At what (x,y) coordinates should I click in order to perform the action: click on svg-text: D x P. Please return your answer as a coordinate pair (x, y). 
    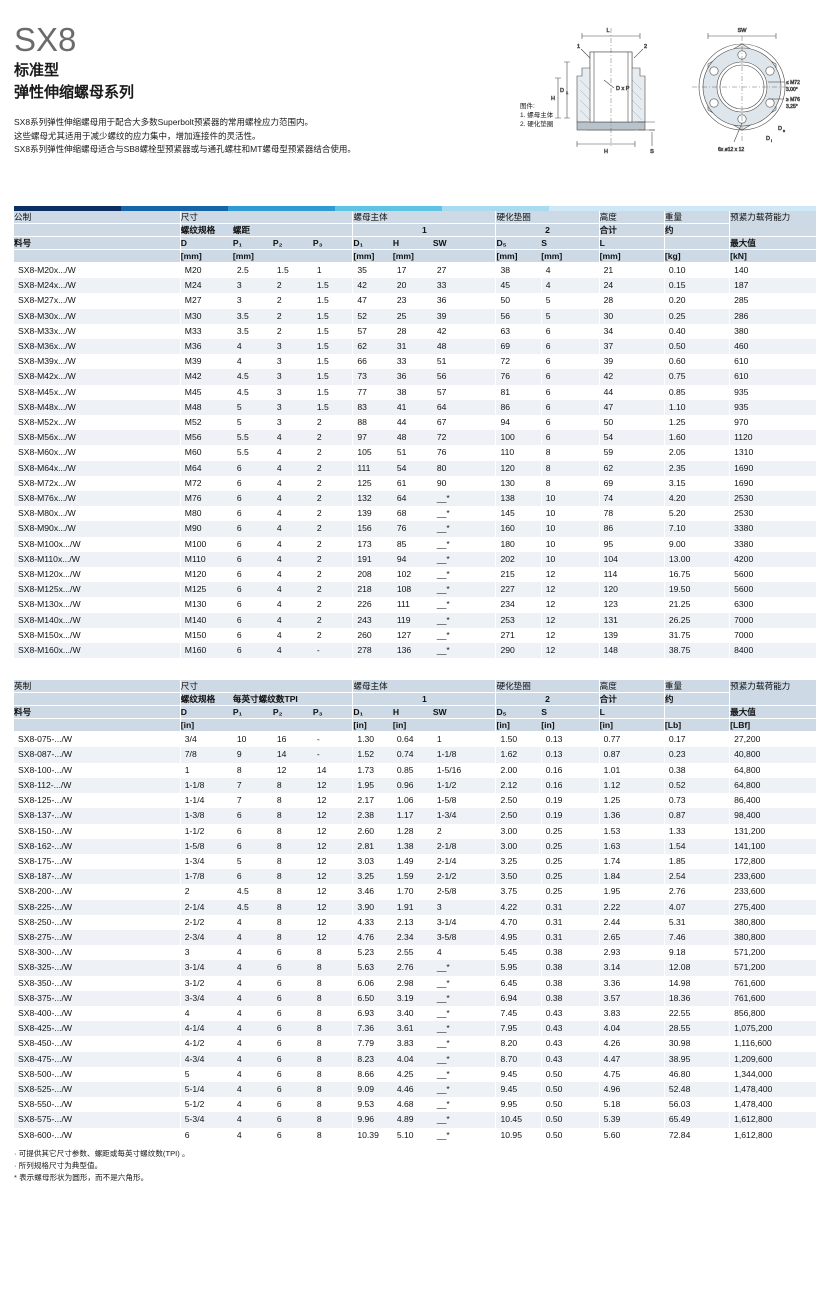
    Looking at the image, I should click on (623, 89).